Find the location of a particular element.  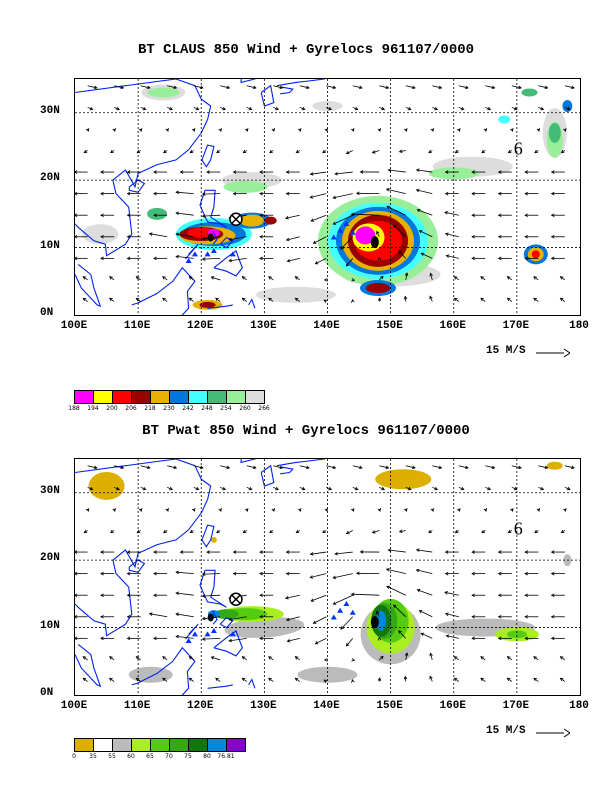

coastline is located at coordinates (200, 197).